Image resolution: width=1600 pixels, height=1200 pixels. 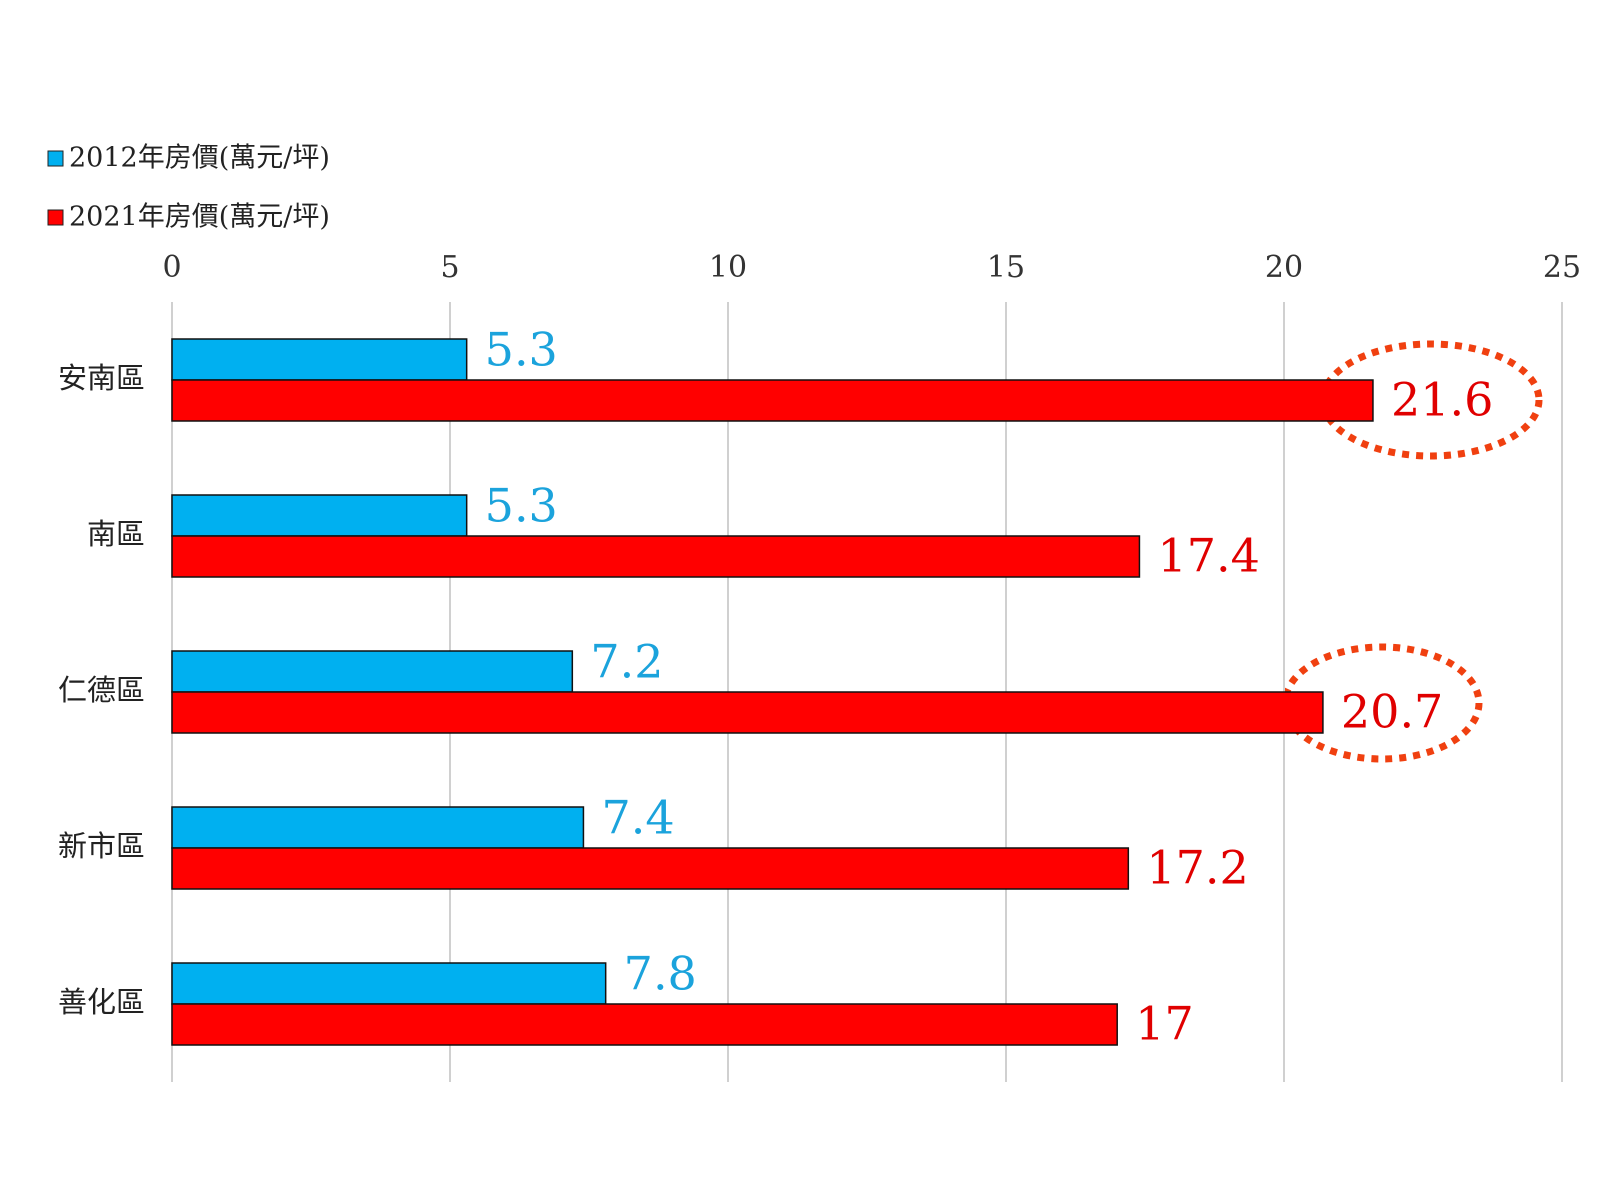 What do you see at coordinates (637, 818) in the screenshot?
I see `data-label: 7.4` at bounding box center [637, 818].